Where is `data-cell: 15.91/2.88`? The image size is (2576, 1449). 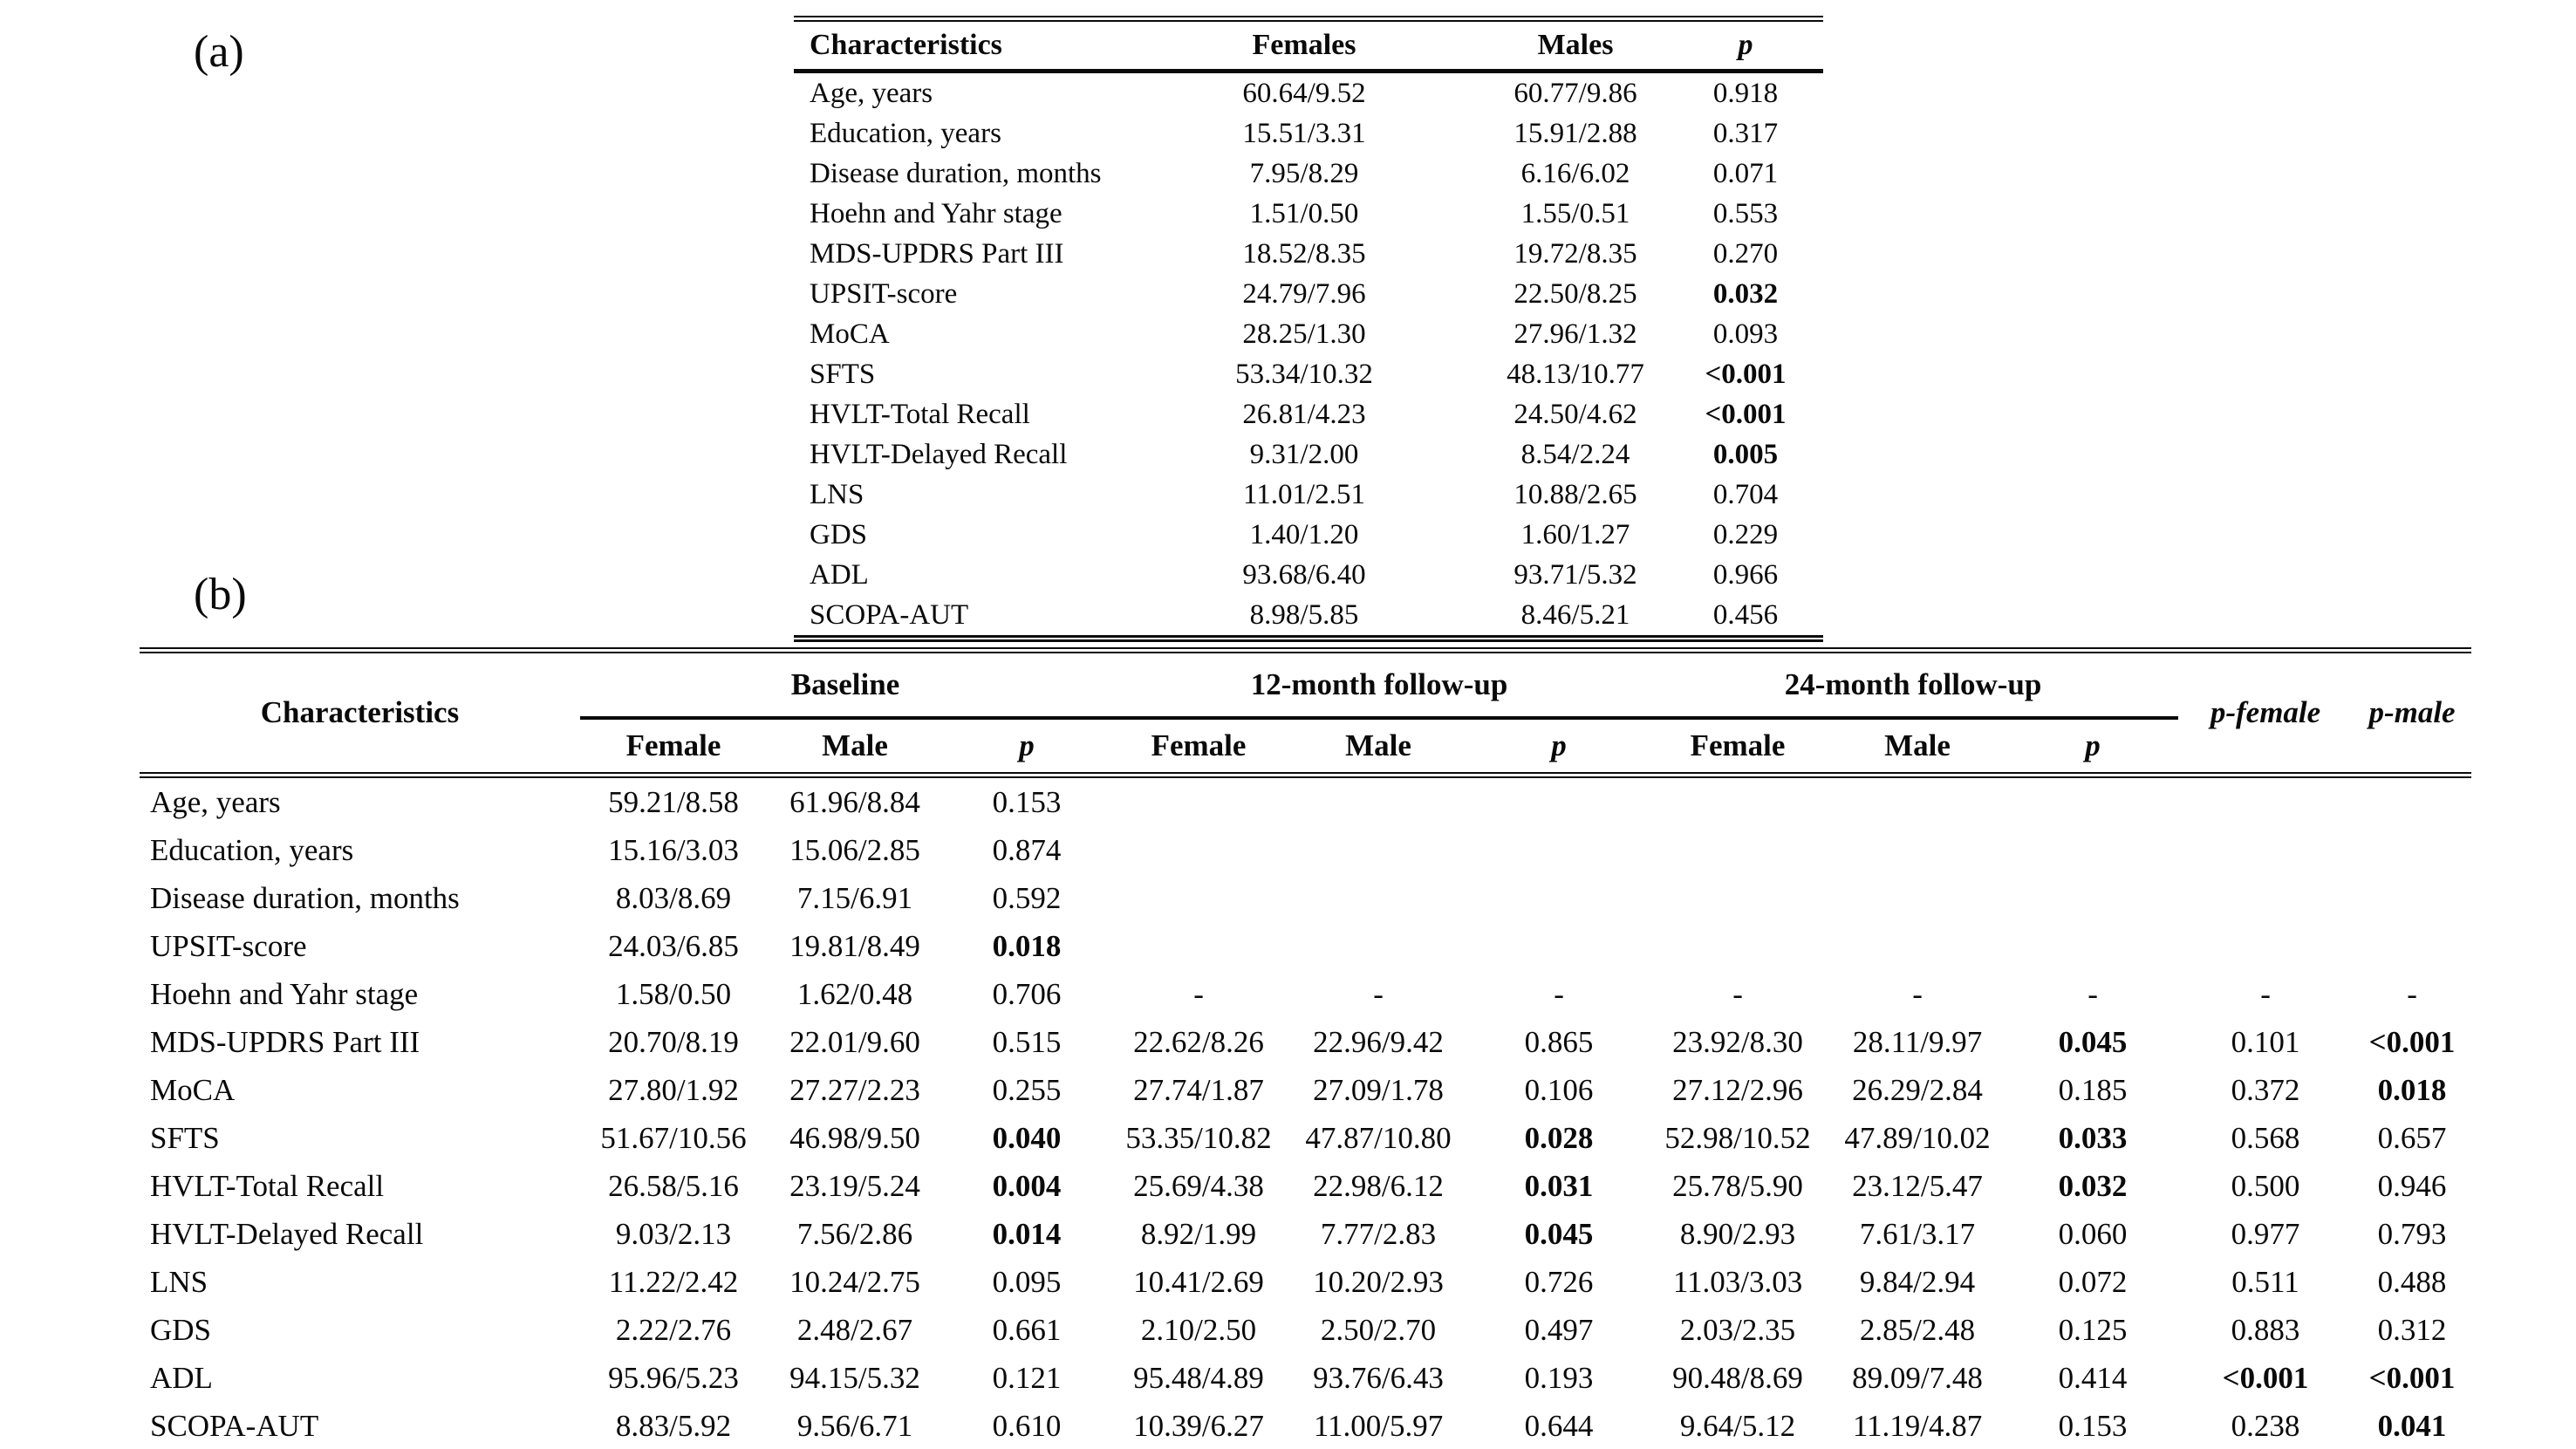
data-cell: 15.91/2.88 is located at coordinates (1575, 133).